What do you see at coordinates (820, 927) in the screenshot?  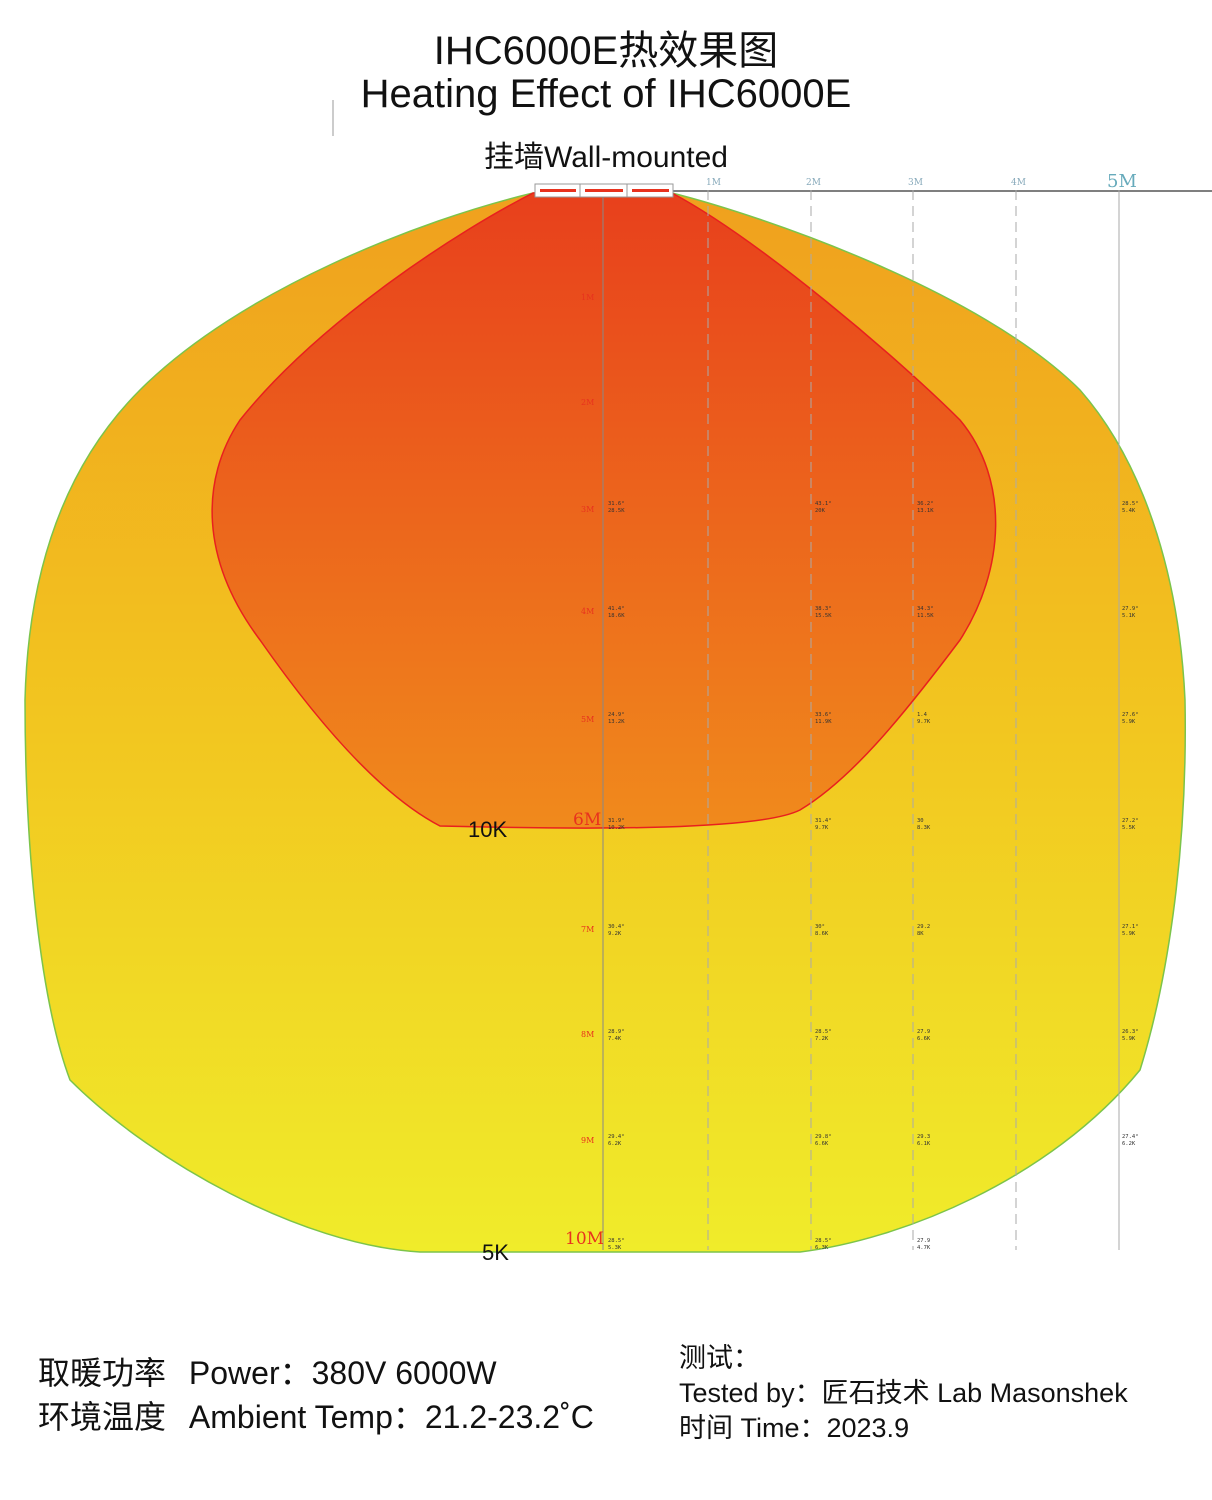 I see `temperature-value: 30°` at bounding box center [820, 927].